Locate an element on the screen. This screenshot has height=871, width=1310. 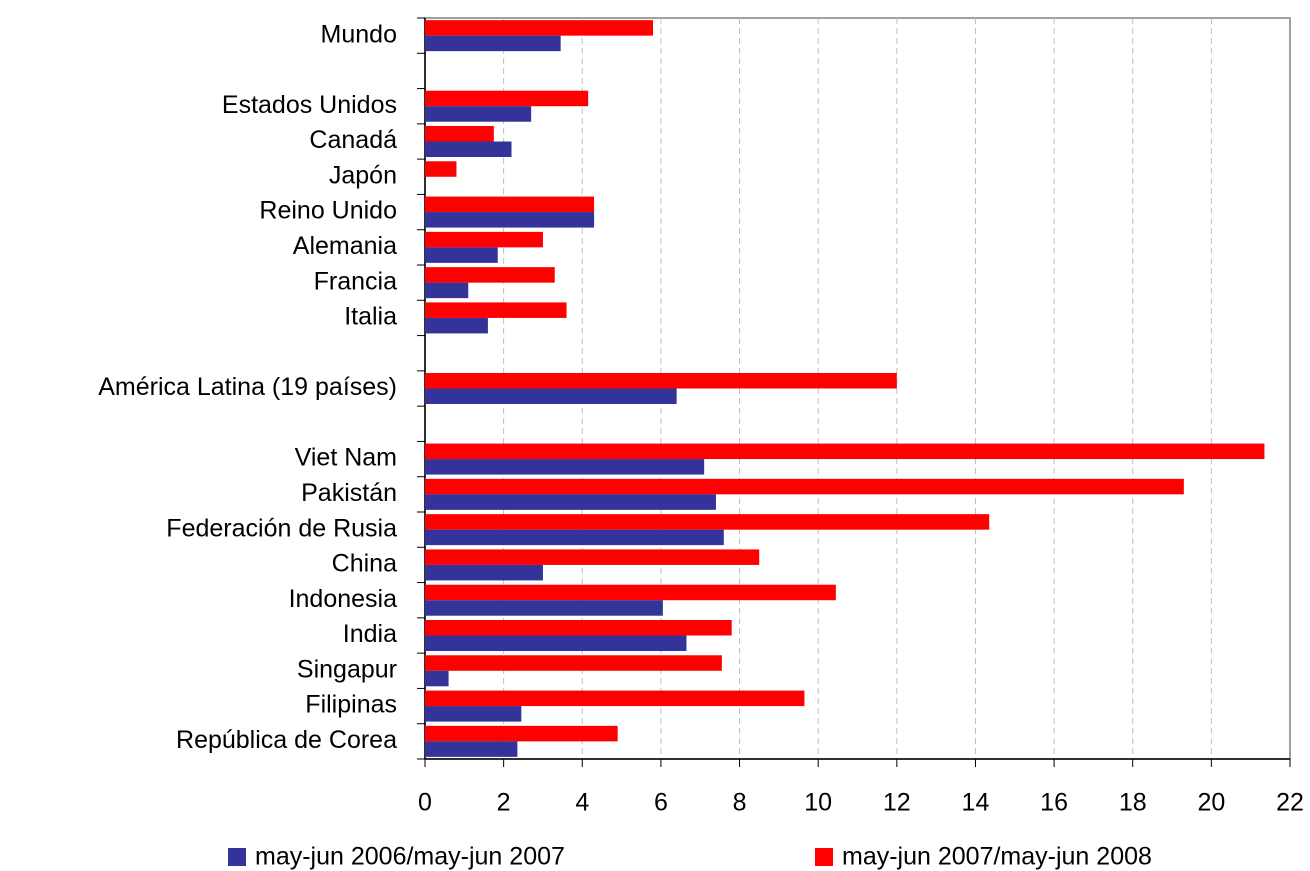
y-tick-label: Reino Unido is located at coordinates (328, 211).